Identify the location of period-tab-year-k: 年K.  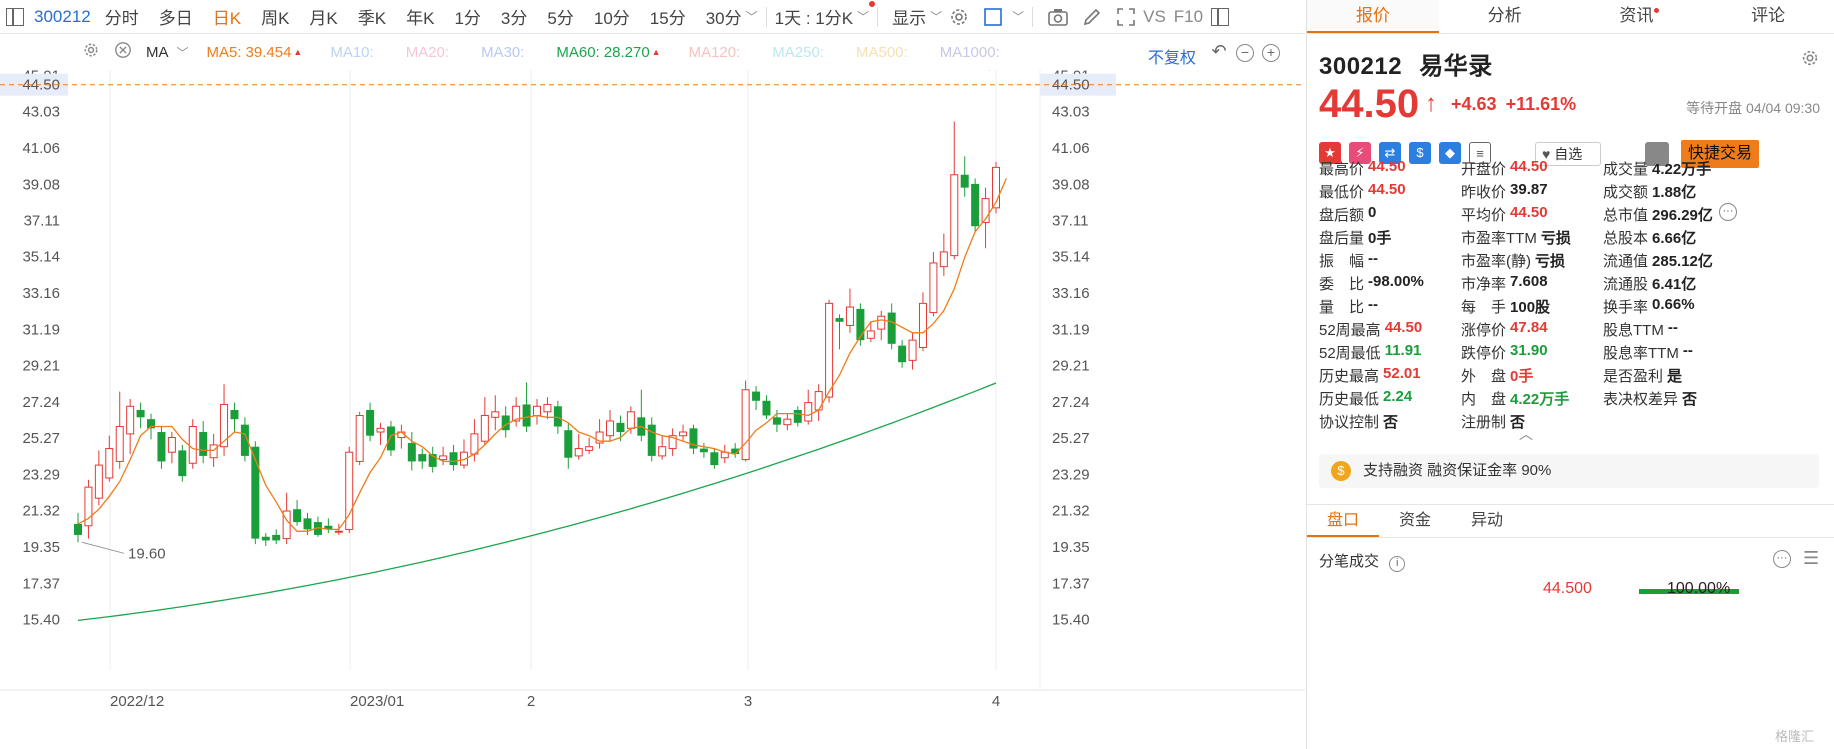
(420, 18).